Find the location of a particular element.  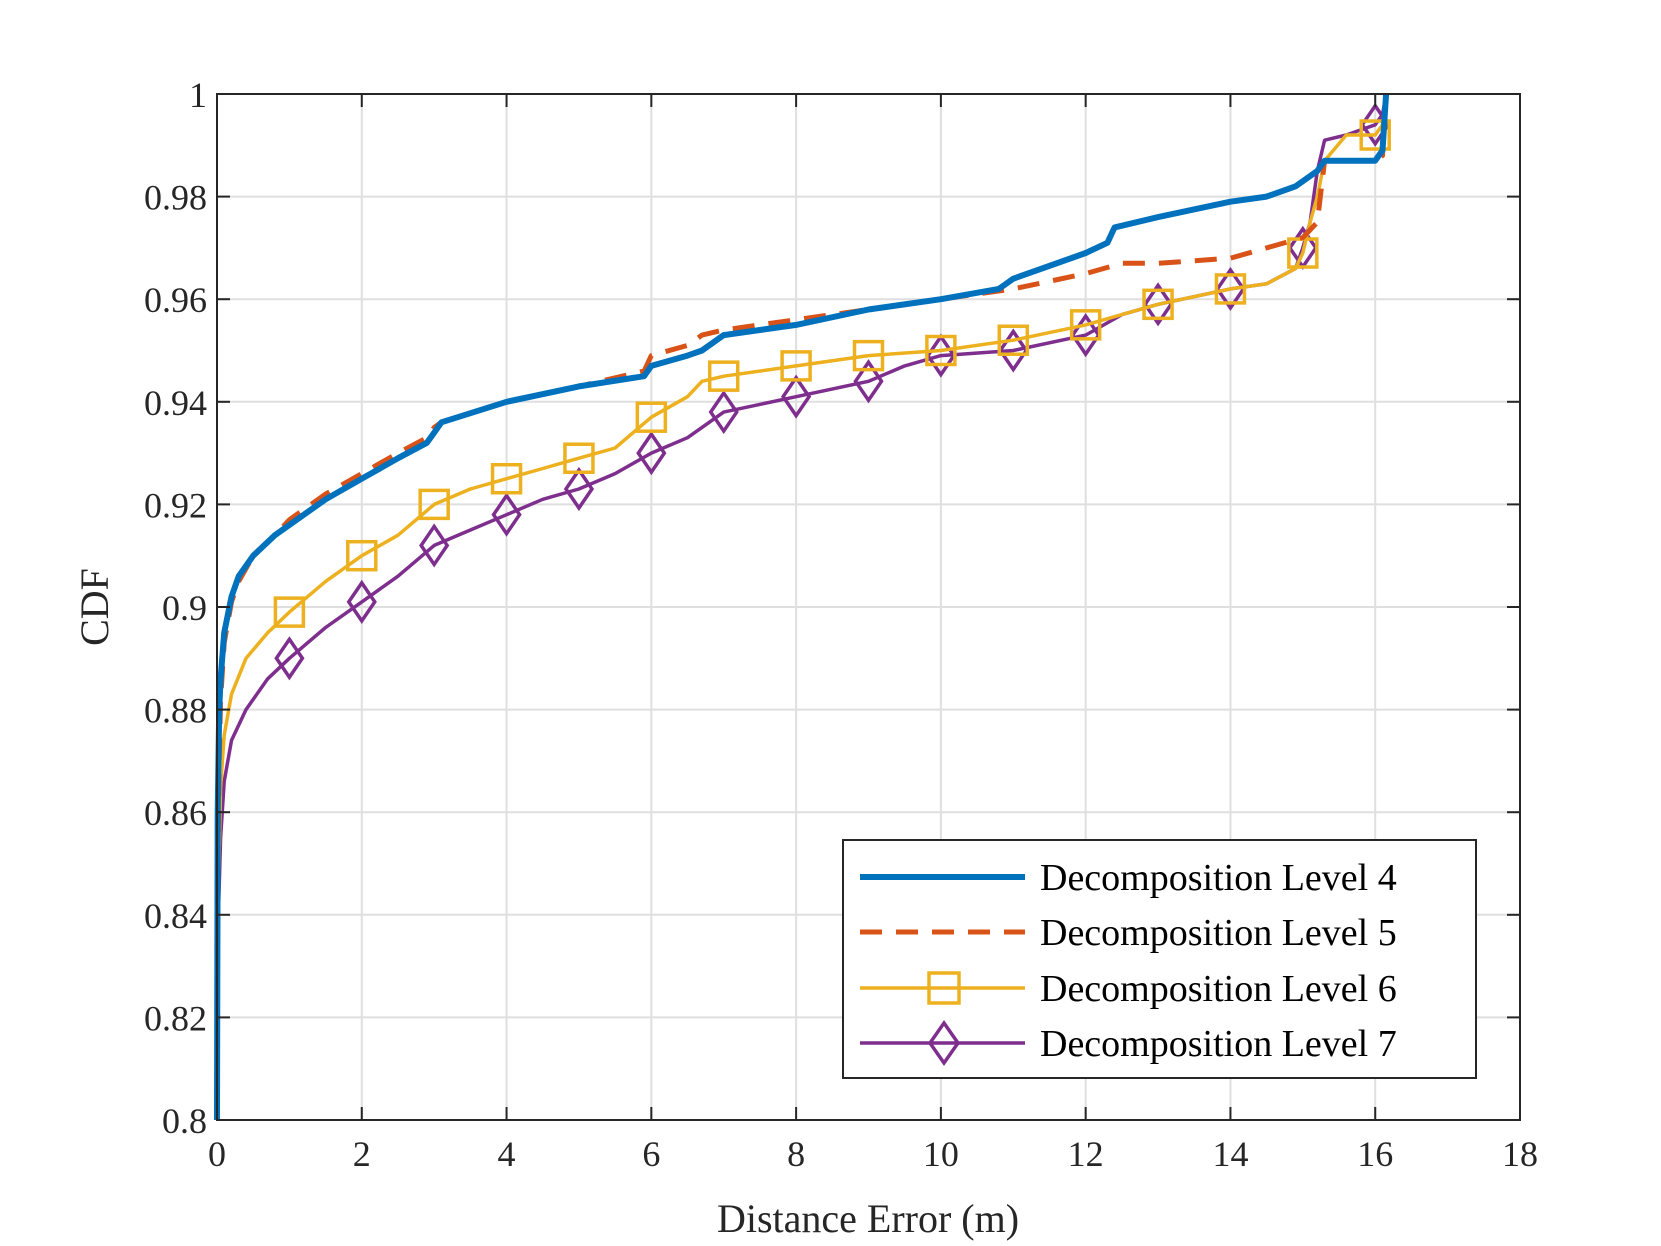

x-tick-label: 12 is located at coordinates (1086, 1154).